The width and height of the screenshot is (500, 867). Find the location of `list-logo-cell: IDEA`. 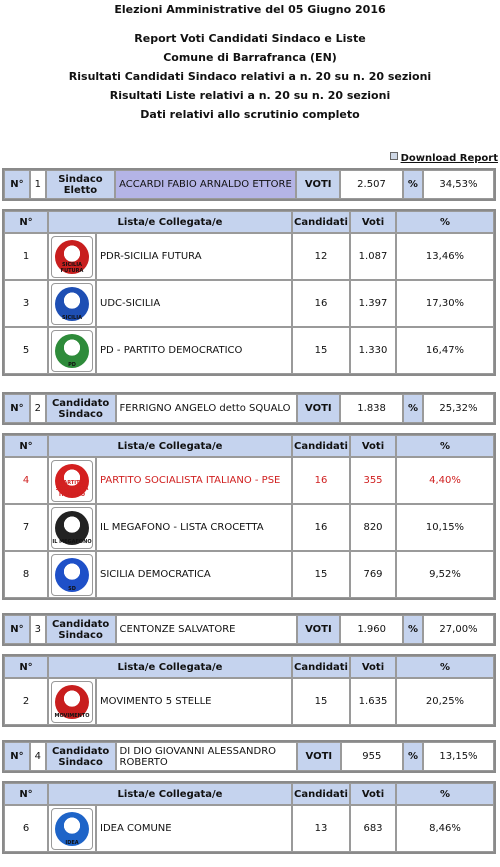

list-logo-cell: IDEA is located at coordinates (72, 828).